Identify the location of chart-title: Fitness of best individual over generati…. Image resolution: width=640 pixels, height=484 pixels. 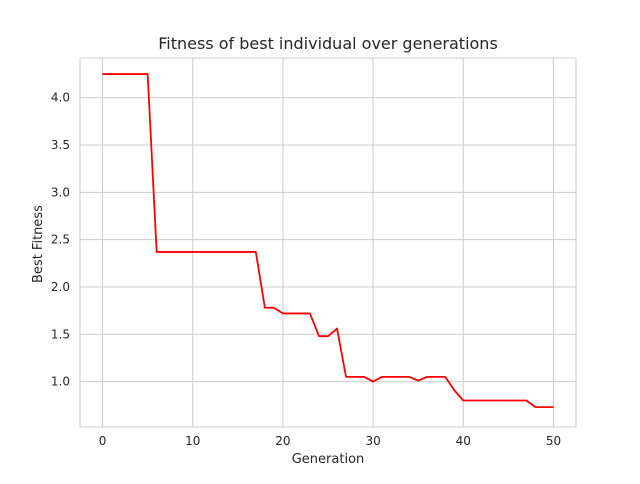
(328, 43).